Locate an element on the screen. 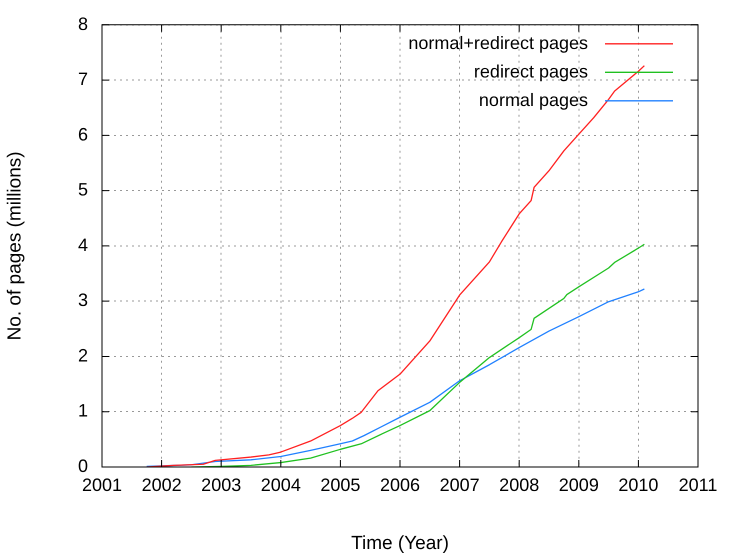 The width and height of the screenshot is (729, 559). legend-label: normal+redirect pages is located at coordinates (498, 42).